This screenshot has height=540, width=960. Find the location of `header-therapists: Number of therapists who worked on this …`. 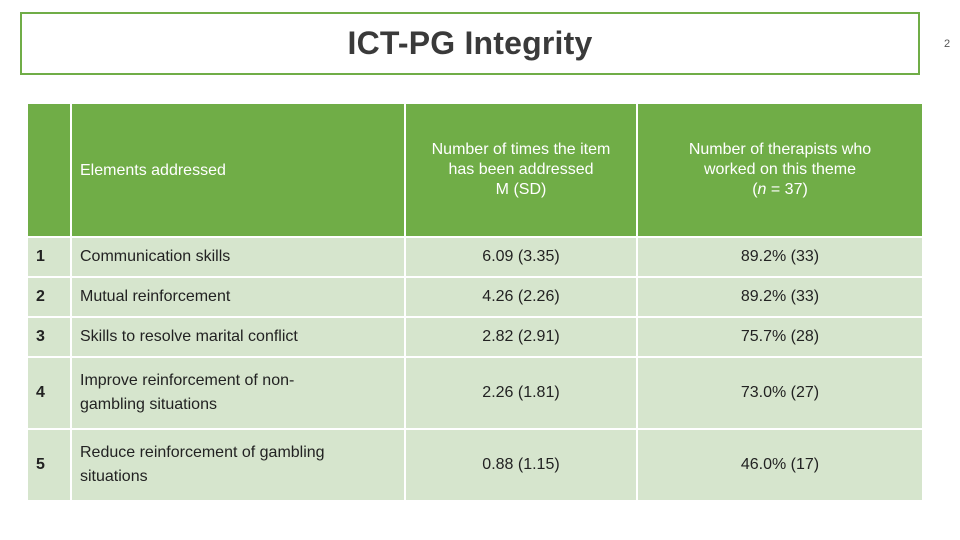

header-therapists: Number of therapists who worked on this … is located at coordinates (780, 170).